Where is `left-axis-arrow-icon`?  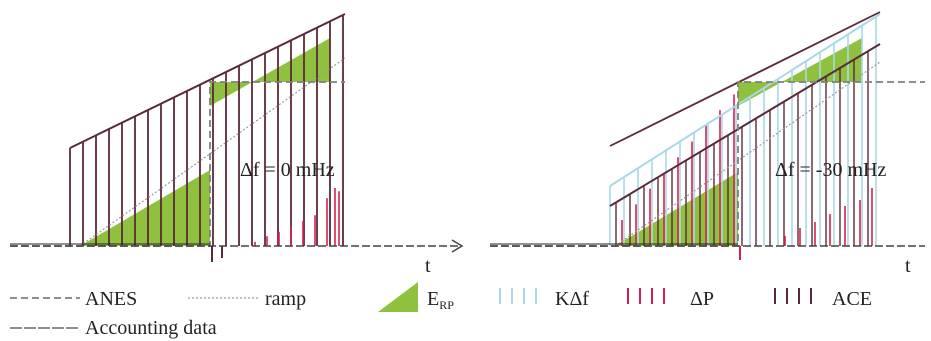 left-axis-arrow-icon is located at coordinates (457, 246).